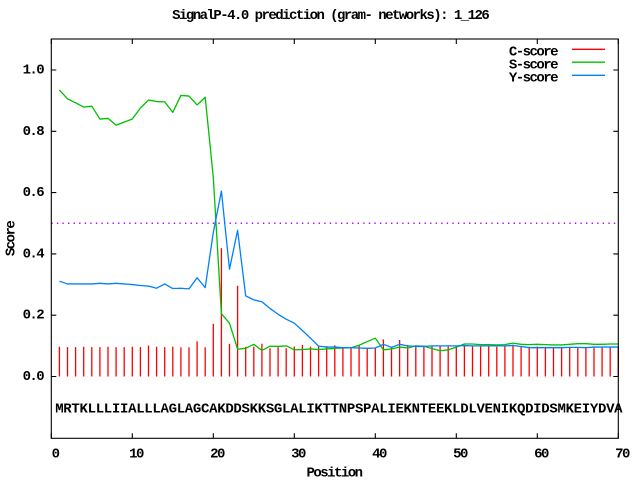 Image resolution: width=640 pixels, height=480 pixels. What do you see at coordinates (34, 377) in the screenshot?
I see `svg-text: 0.0` at bounding box center [34, 377].